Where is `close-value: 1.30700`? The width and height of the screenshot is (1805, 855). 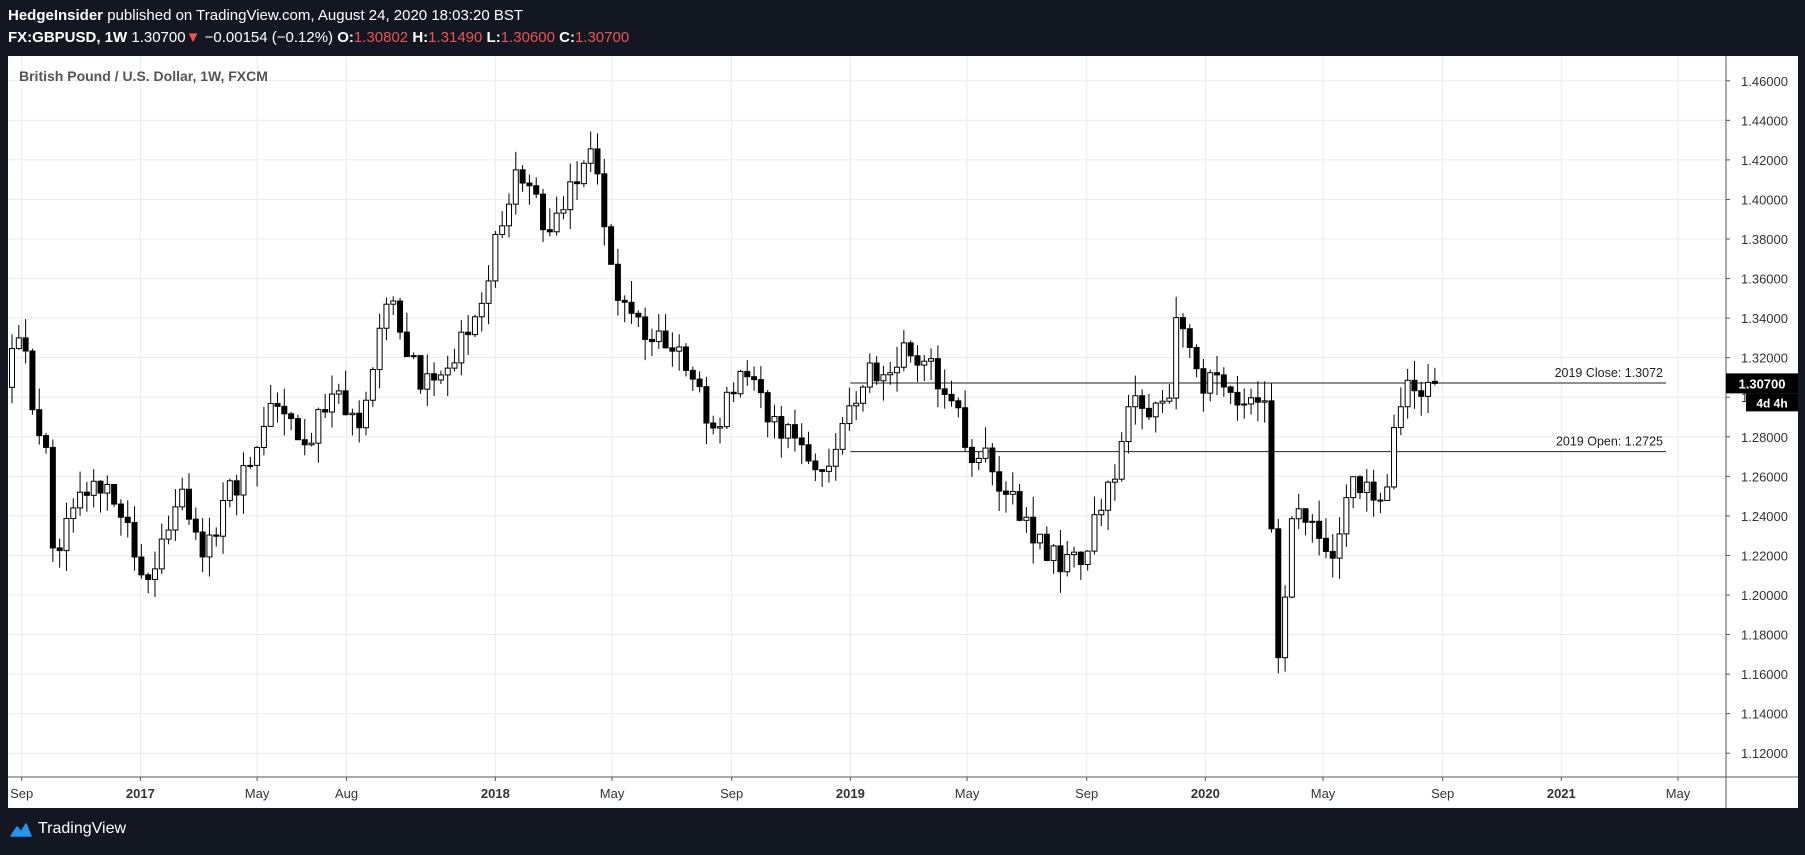 close-value: 1.30700 is located at coordinates (602, 37).